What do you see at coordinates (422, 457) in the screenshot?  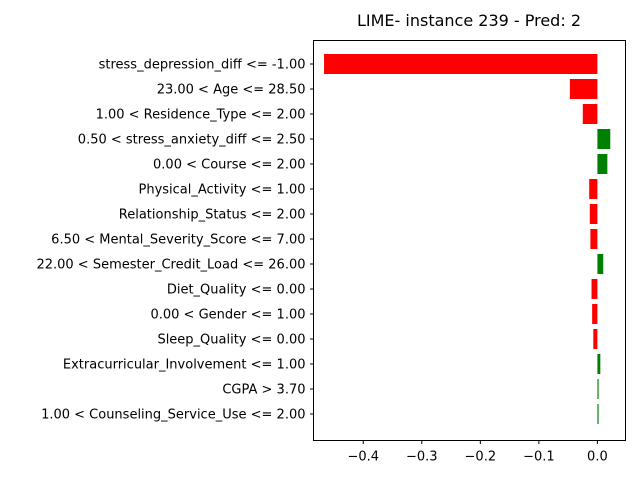 I see `x-tick-label: −0.3` at bounding box center [422, 457].